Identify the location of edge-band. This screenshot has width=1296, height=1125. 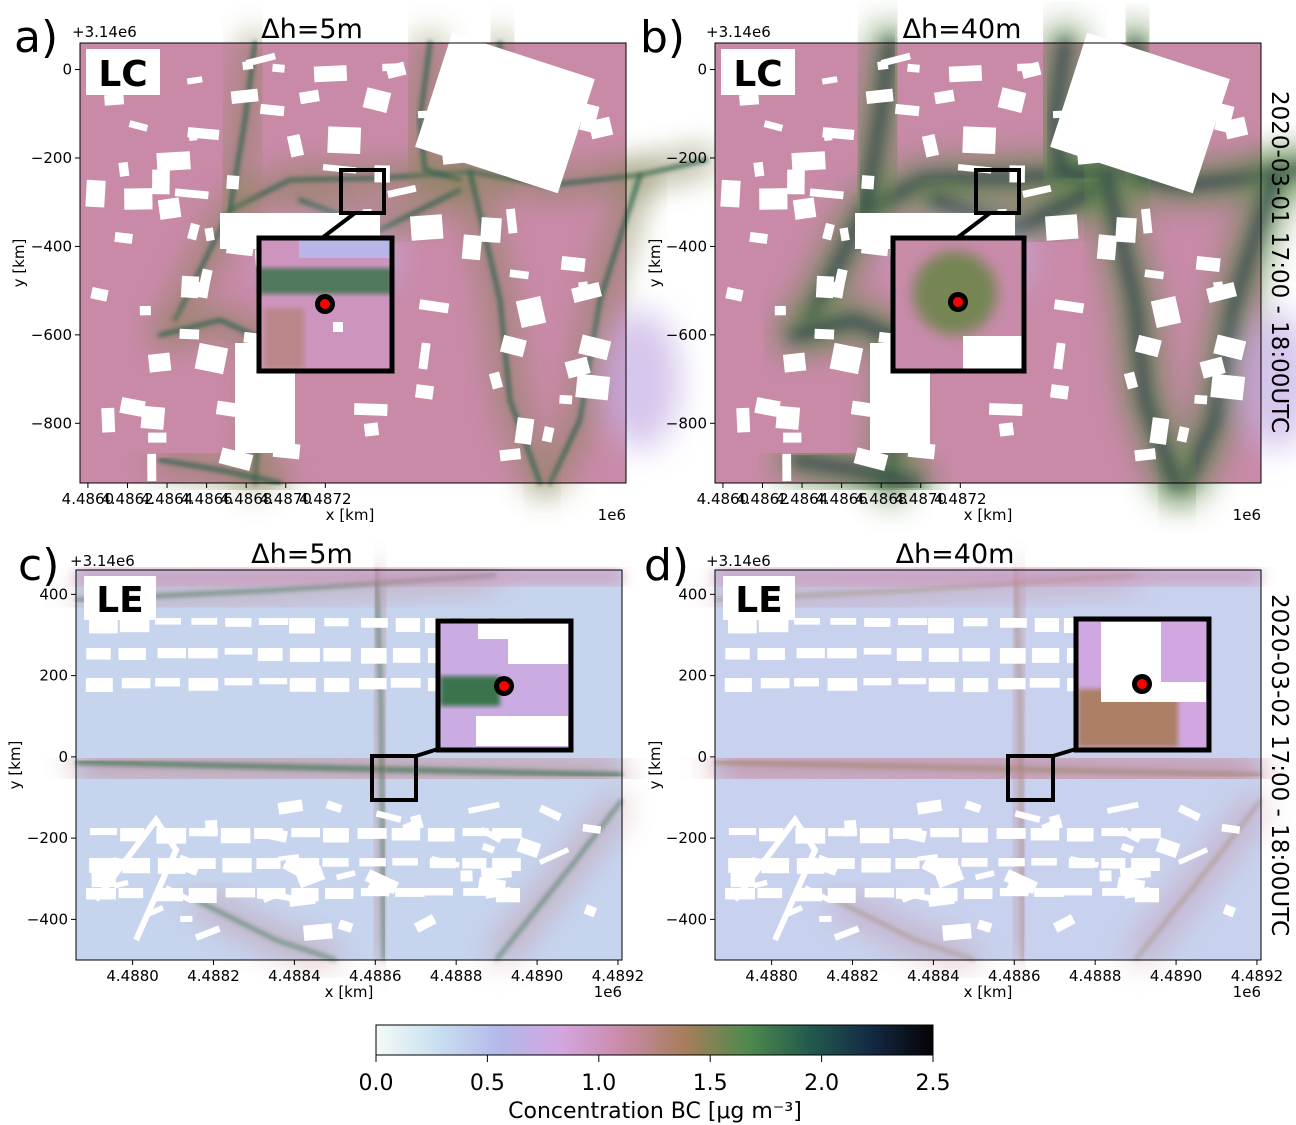
(349, 577).